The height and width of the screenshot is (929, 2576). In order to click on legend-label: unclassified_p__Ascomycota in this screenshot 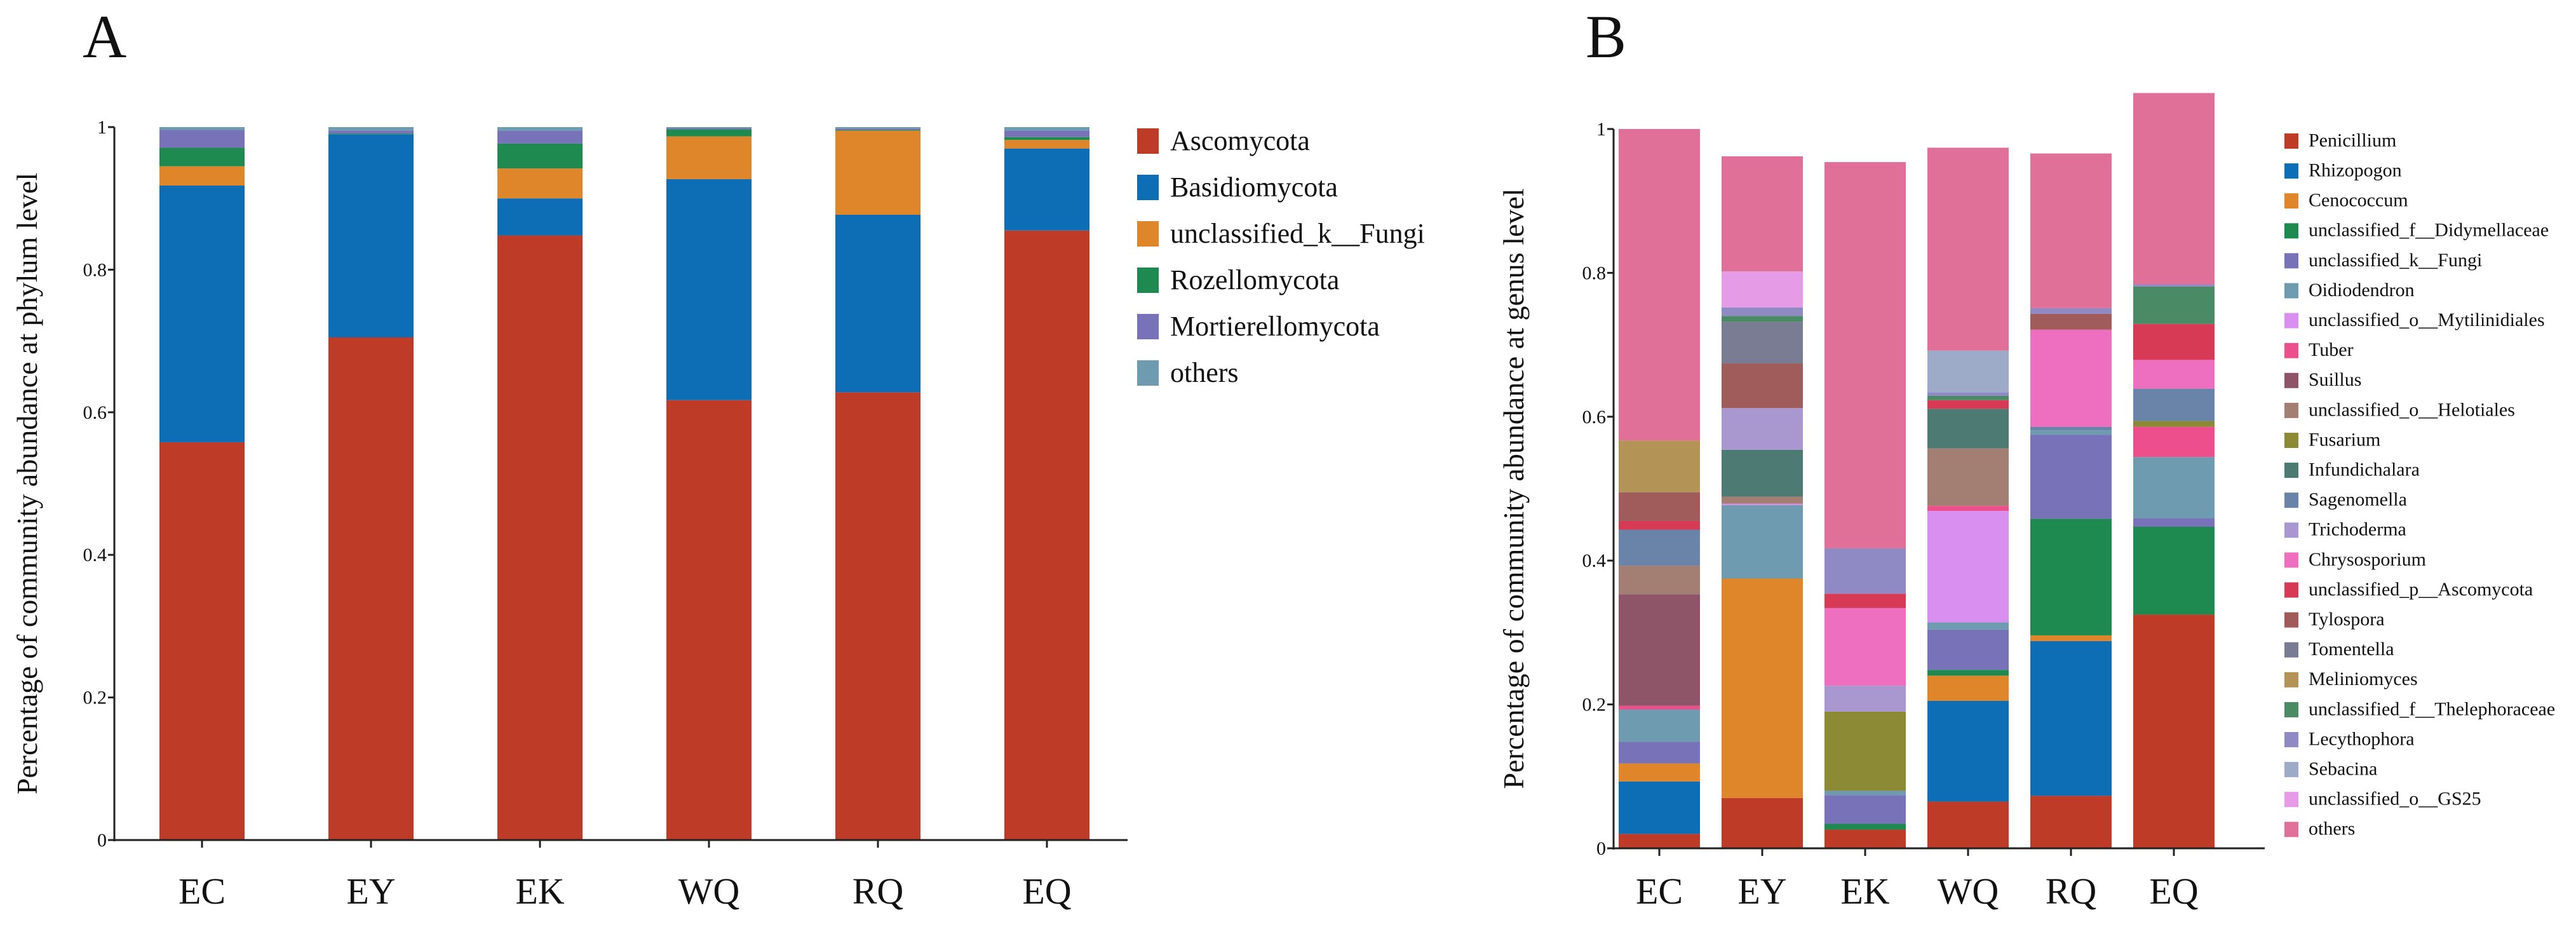, I will do `click(2421, 590)`.